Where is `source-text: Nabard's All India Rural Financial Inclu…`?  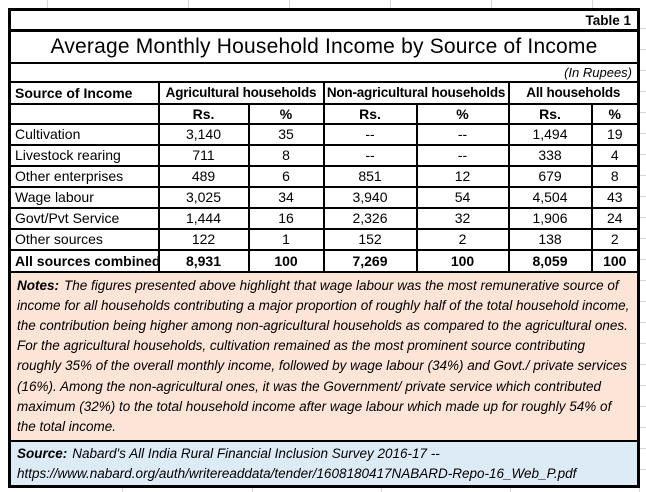 source-text: Nabard's All India Rural Financial Inclu… is located at coordinates (256, 454).